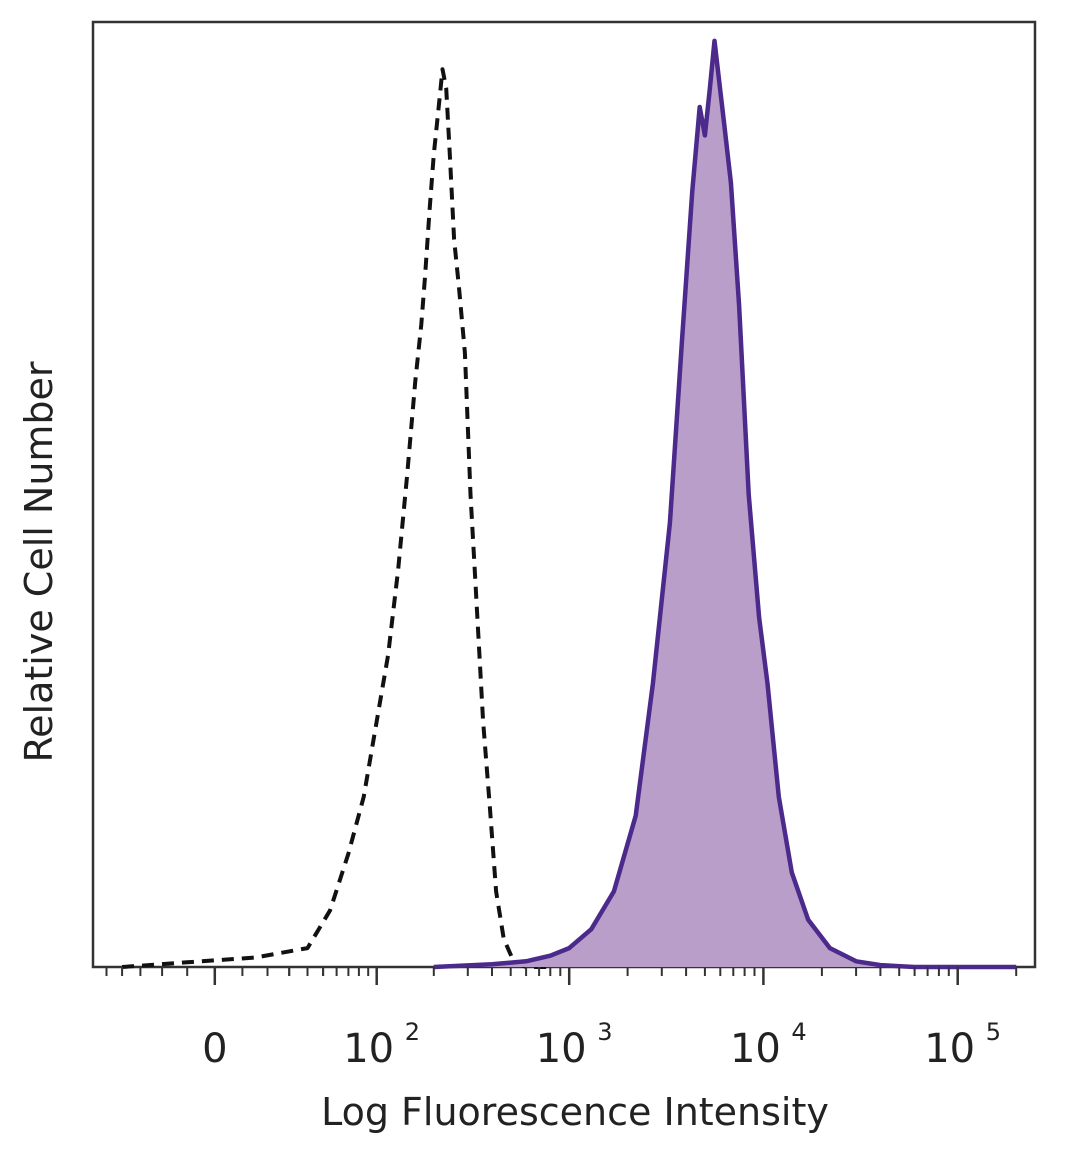  I want to click on x-tick-label-exponent: 5, so click(993, 1032).